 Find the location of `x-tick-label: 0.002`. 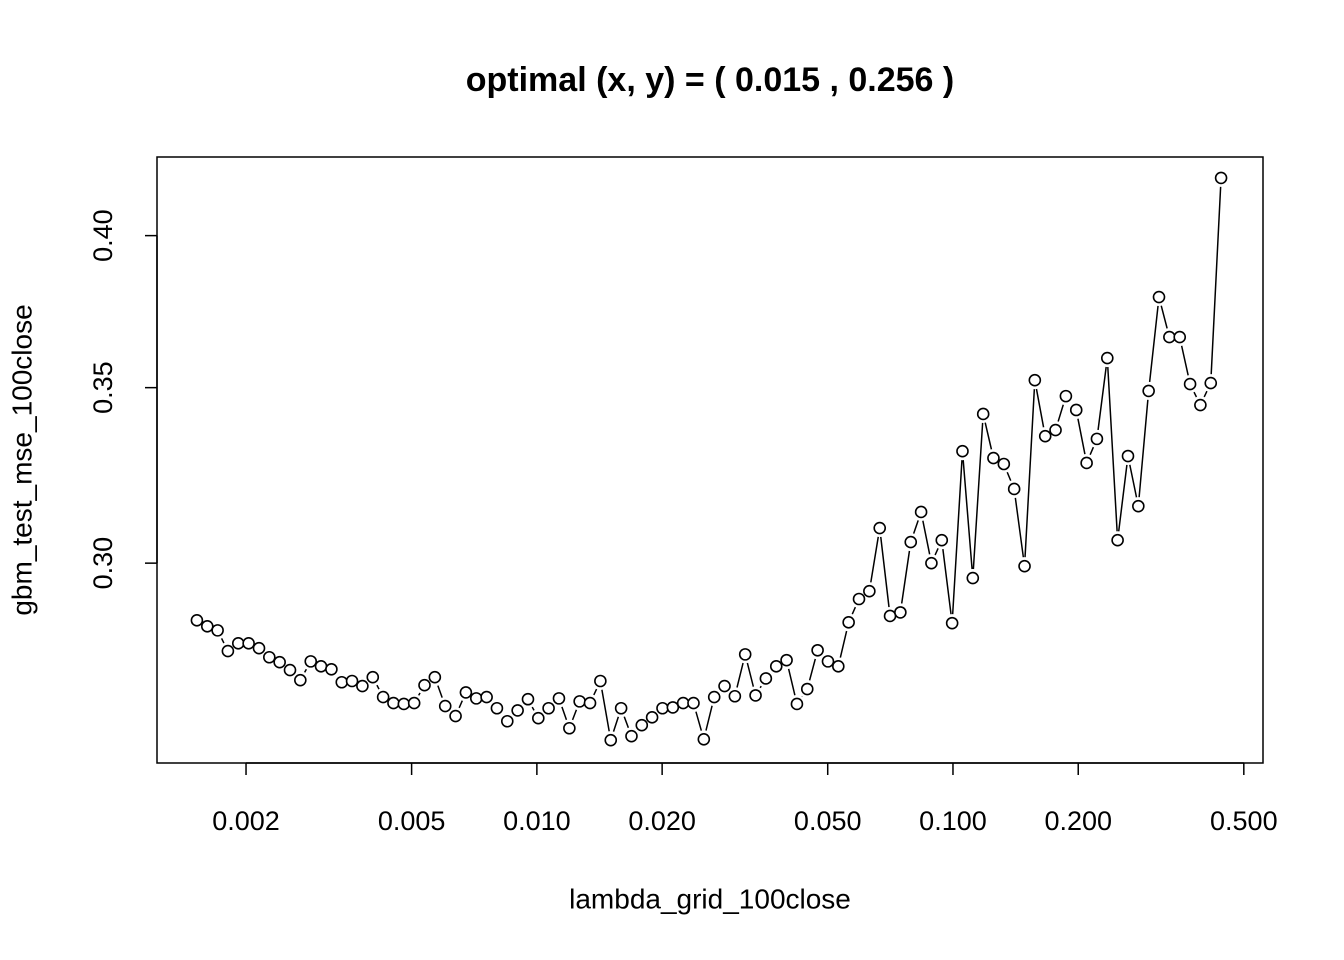

x-tick-label: 0.002 is located at coordinates (246, 821).